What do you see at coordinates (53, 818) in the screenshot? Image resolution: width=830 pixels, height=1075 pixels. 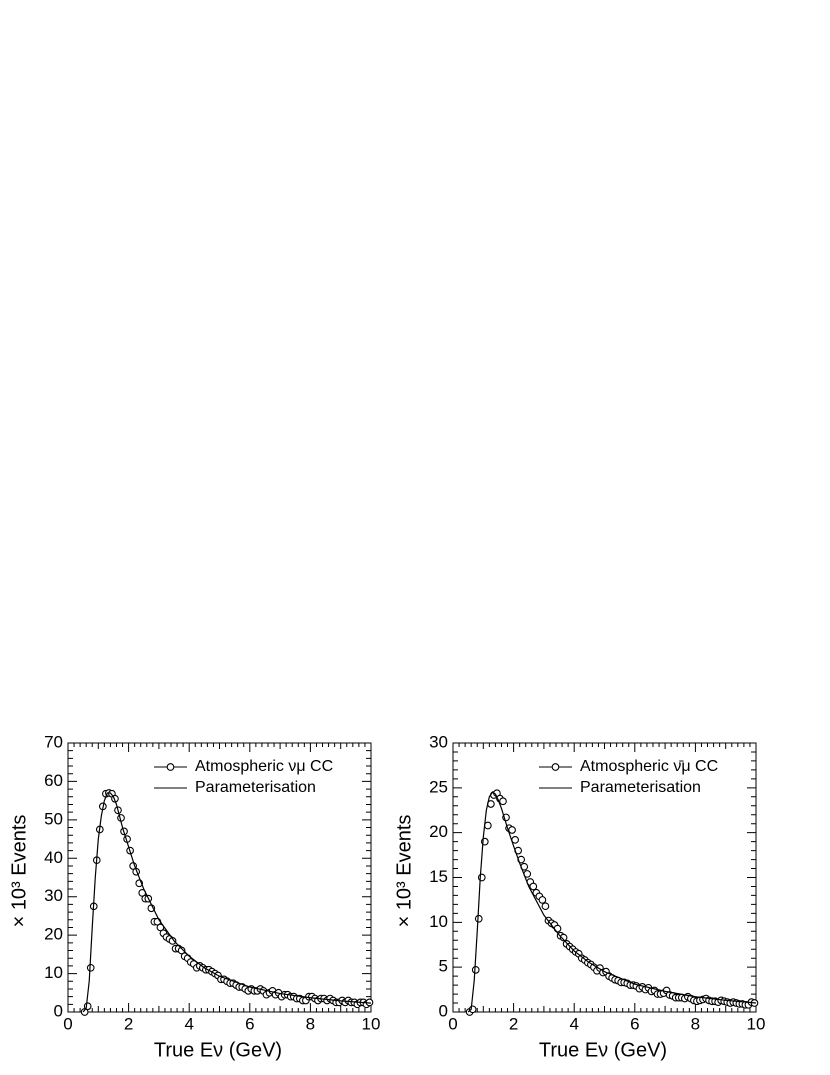 I see `y-tick-label: 50` at bounding box center [53, 818].